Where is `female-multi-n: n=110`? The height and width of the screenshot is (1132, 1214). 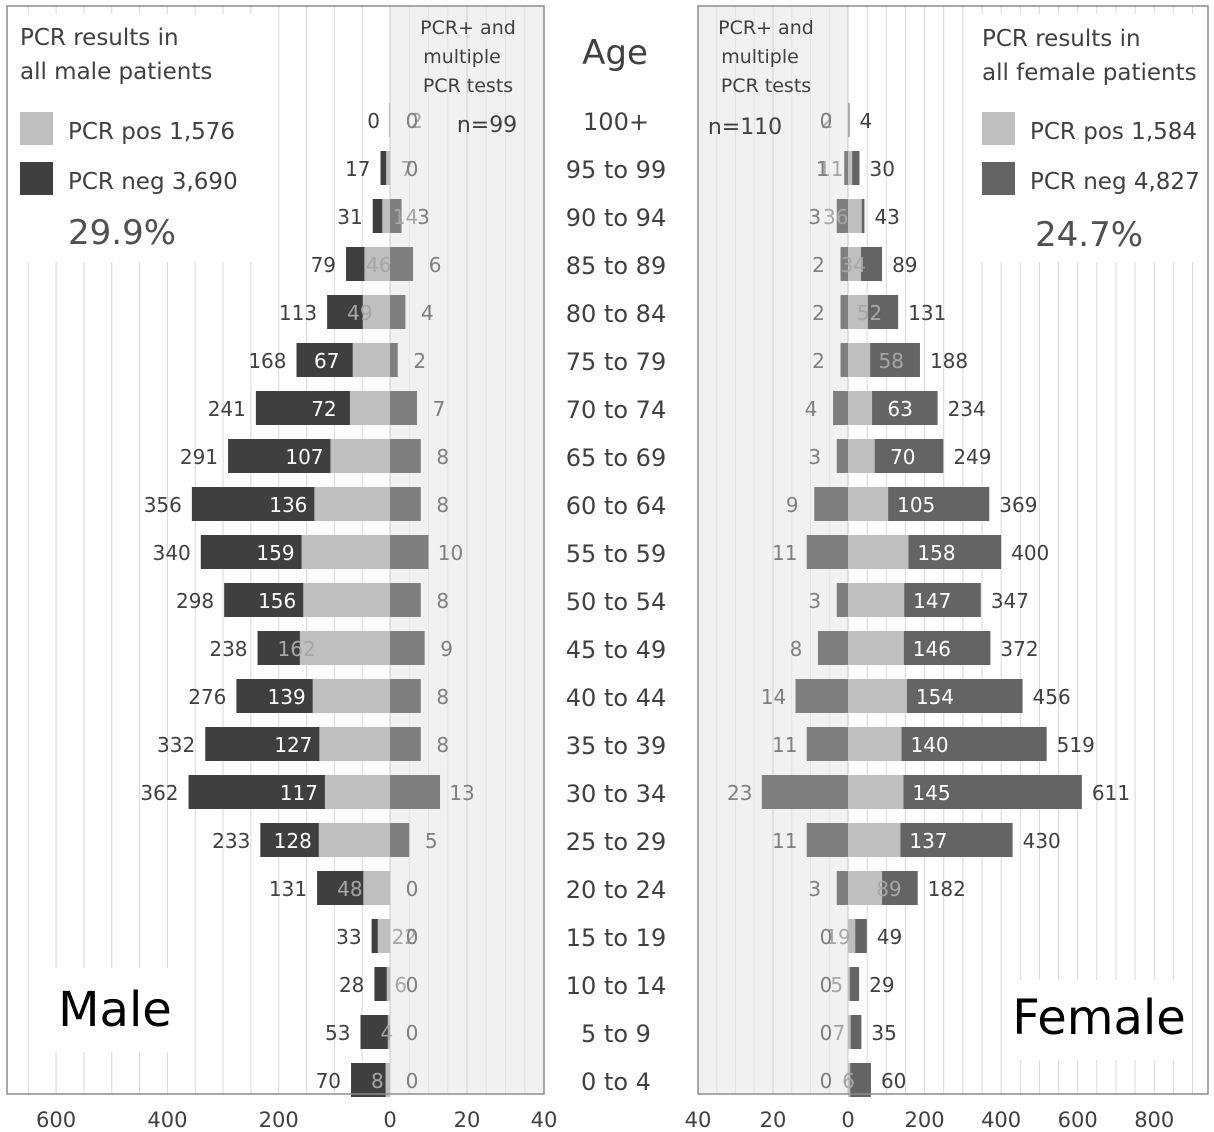 female-multi-n: n=110 is located at coordinates (745, 127).